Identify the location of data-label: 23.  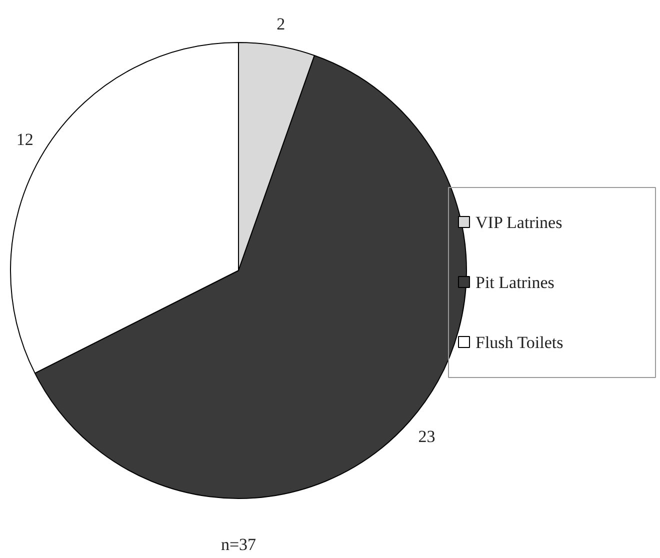
(427, 436).